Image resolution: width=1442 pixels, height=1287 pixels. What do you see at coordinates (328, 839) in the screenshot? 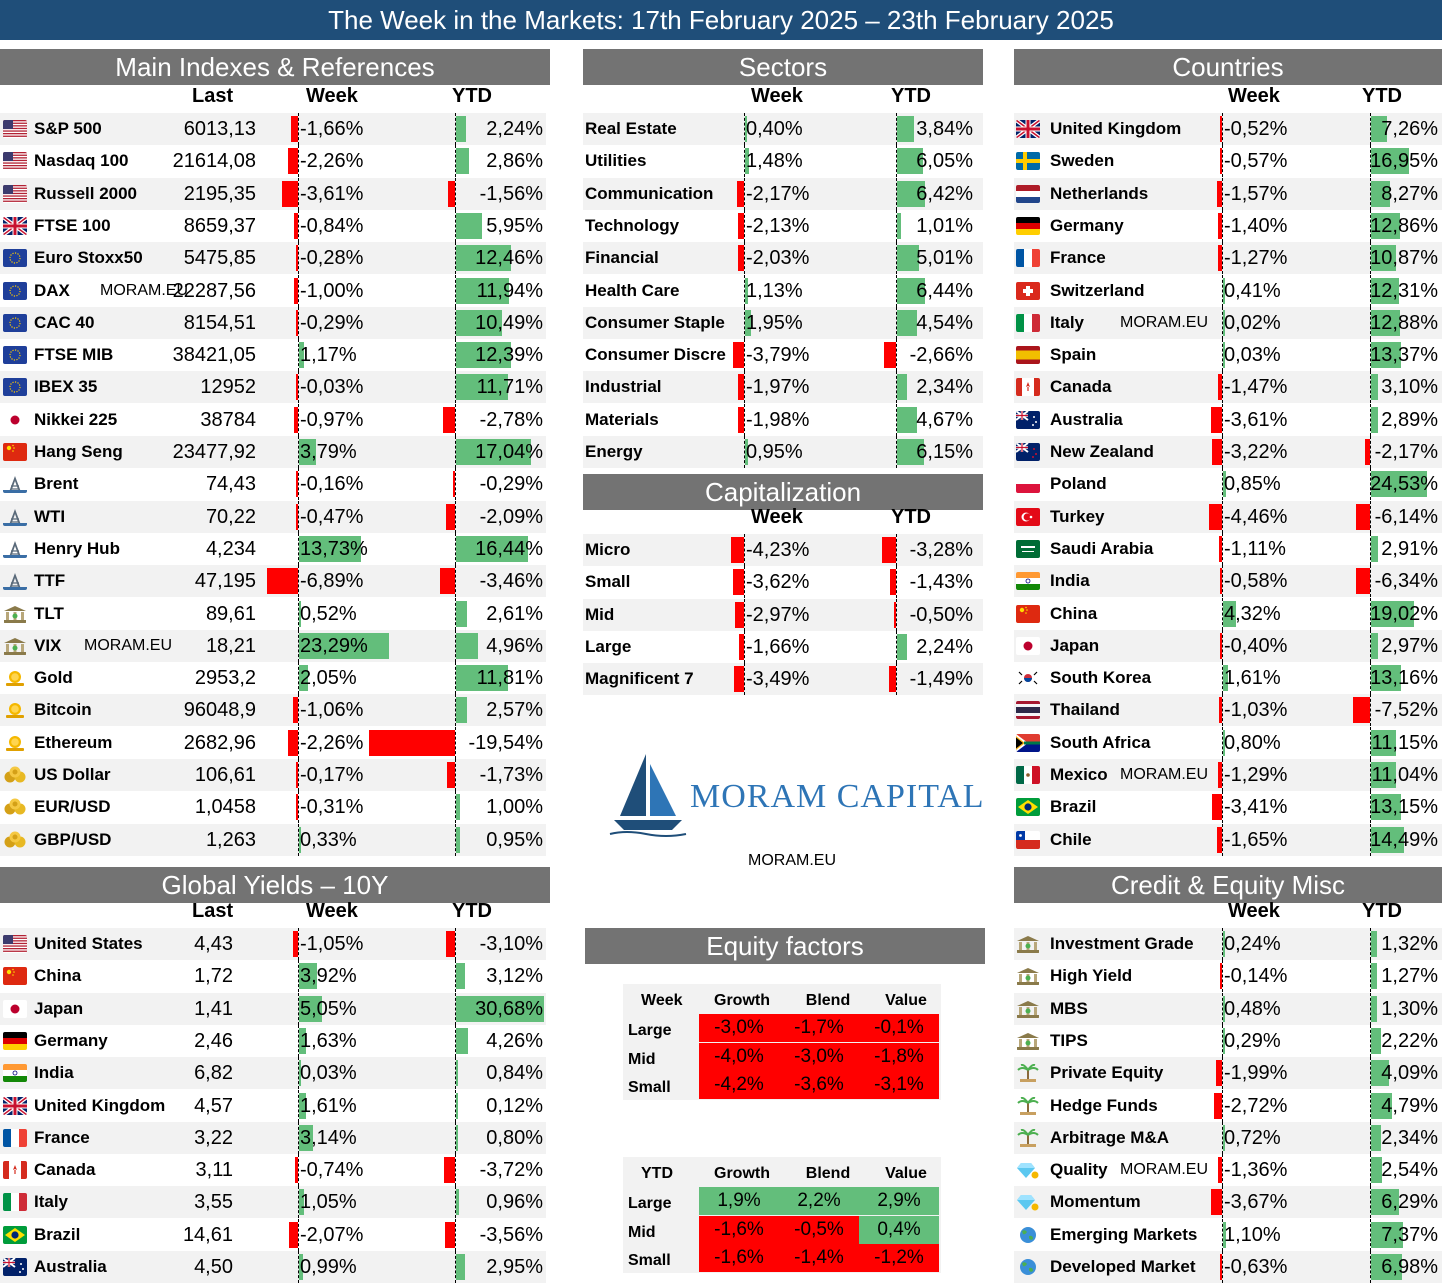
I see `week-value: 0,33%` at bounding box center [328, 839].